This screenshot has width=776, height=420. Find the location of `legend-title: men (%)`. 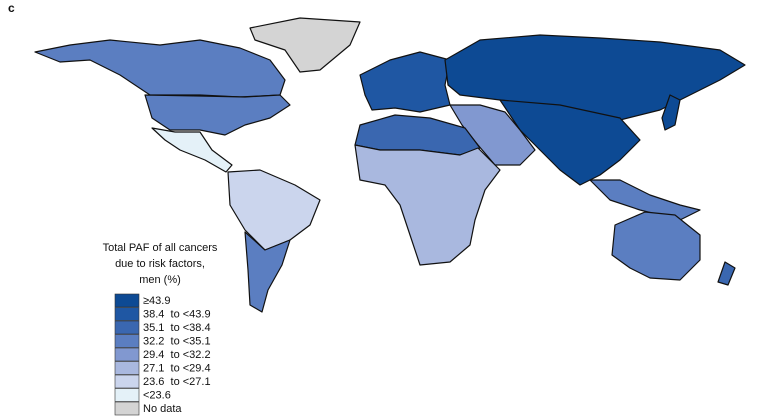

legend-title: men (%) is located at coordinates (160, 280).